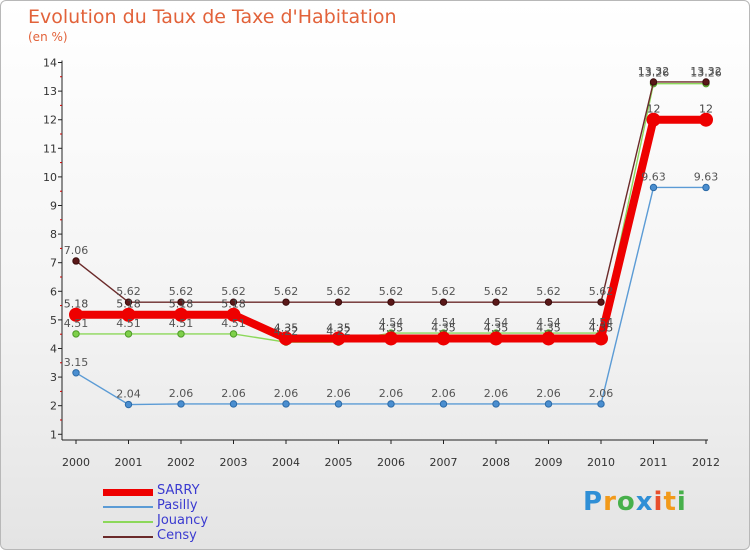 The width and height of the screenshot is (750, 550). I want to click on y-tick-label: 12, so click(50, 120).